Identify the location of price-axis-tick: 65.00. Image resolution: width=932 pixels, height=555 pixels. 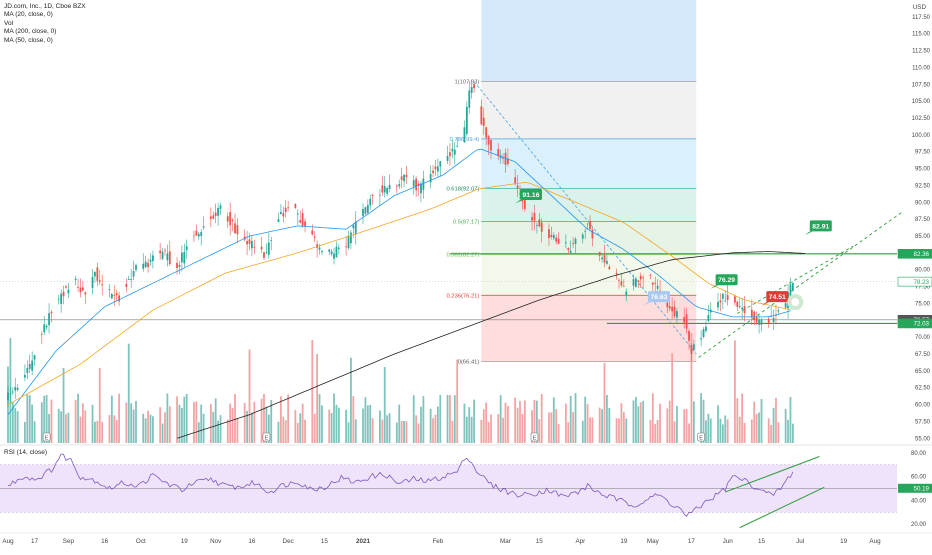
(923, 372).